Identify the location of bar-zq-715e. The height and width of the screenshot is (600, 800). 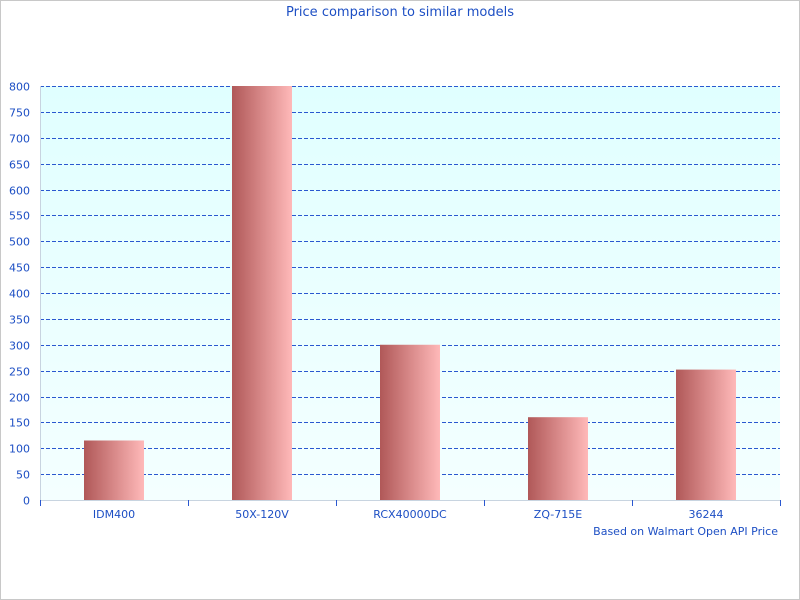
(558, 458).